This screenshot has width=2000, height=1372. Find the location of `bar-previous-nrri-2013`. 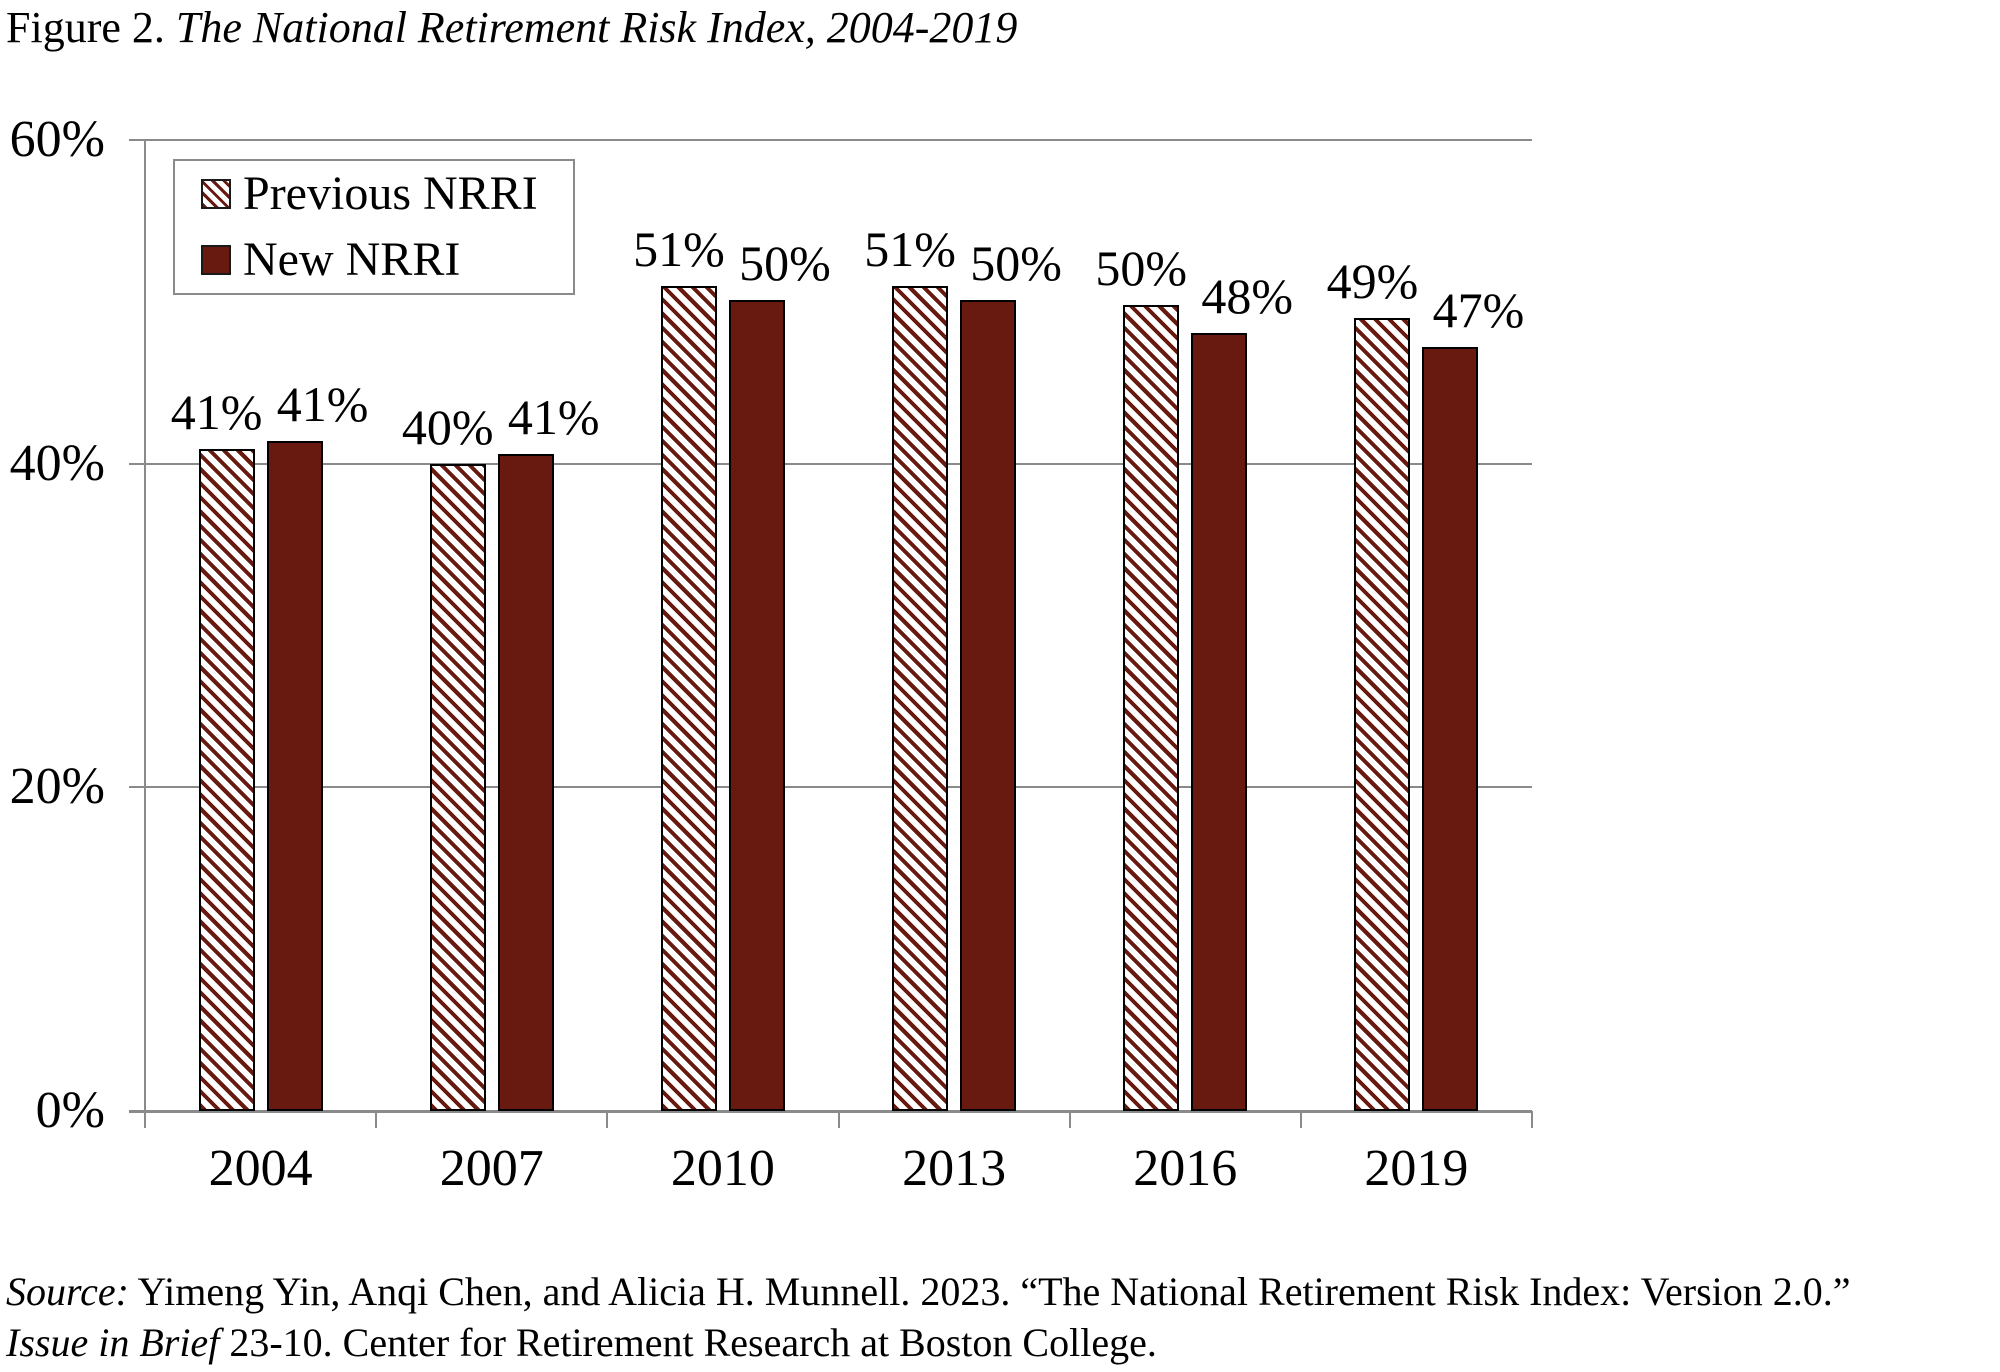

bar-previous-nrri-2013 is located at coordinates (920, 698).